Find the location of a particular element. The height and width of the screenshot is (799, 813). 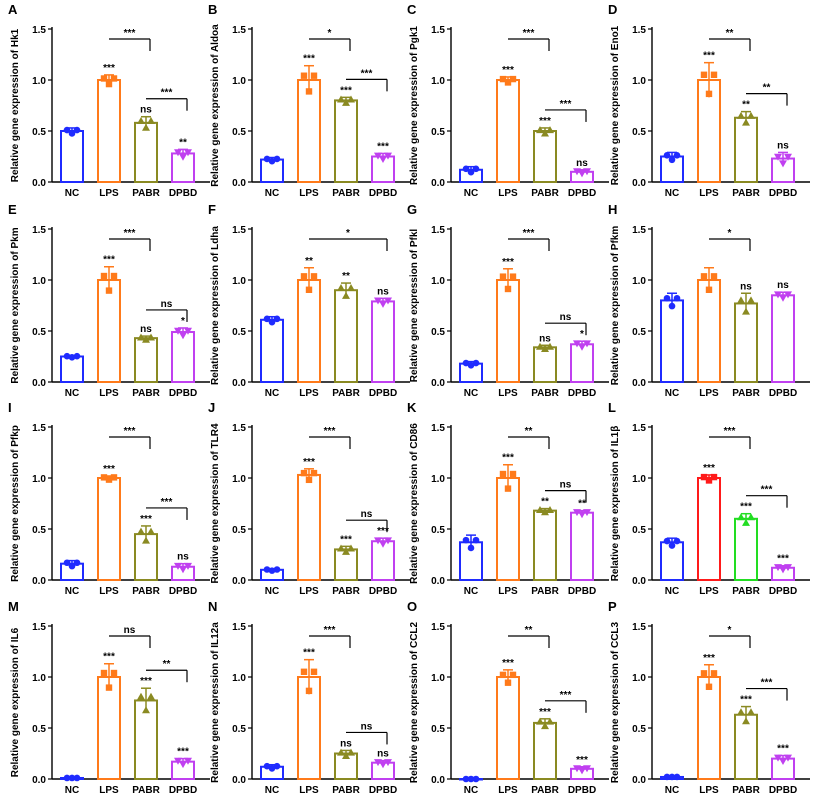

panel-letter: M is located at coordinates (13, 606).